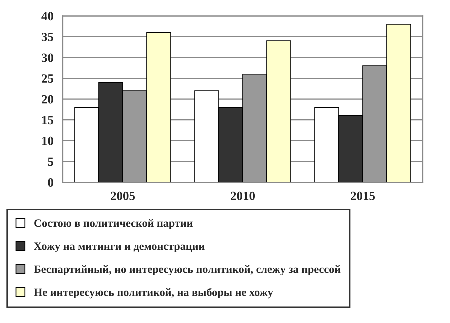  What do you see at coordinates (48, 37) in the screenshot?
I see `y-tick-label: 35` at bounding box center [48, 37].